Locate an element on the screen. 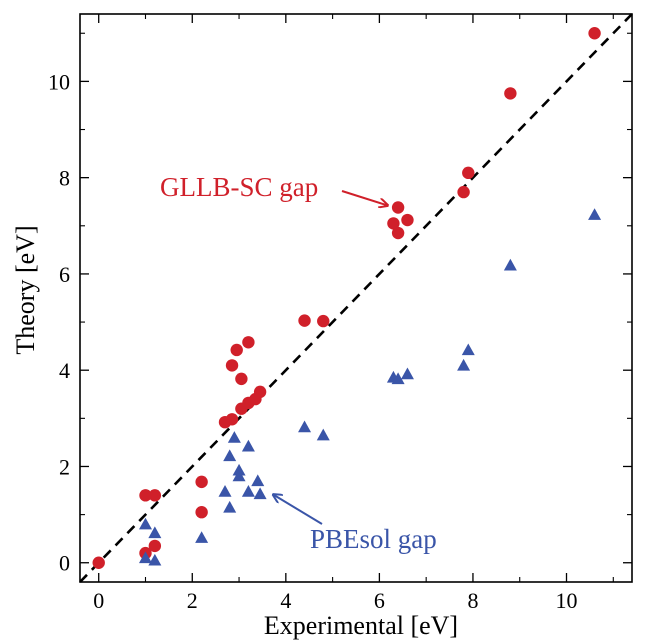 The width and height of the screenshot is (645, 641). x-tick-label: 10 is located at coordinates (567, 600).